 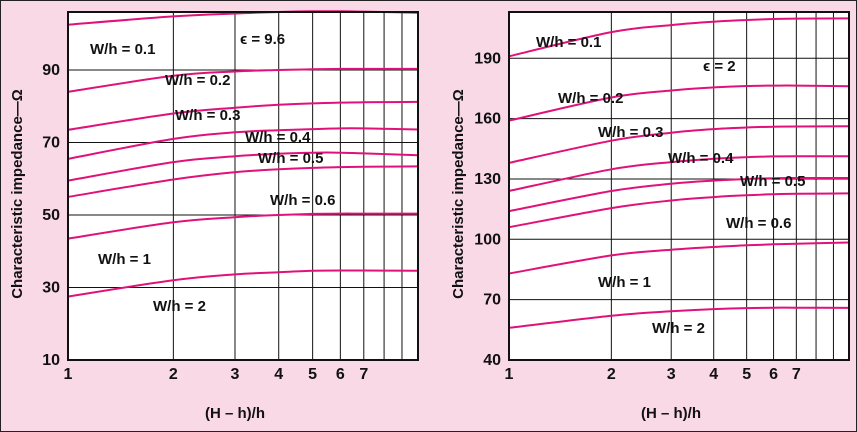 I want to click on dielectric-annotation: ϵ = 9.6, so click(x=262, y=39).